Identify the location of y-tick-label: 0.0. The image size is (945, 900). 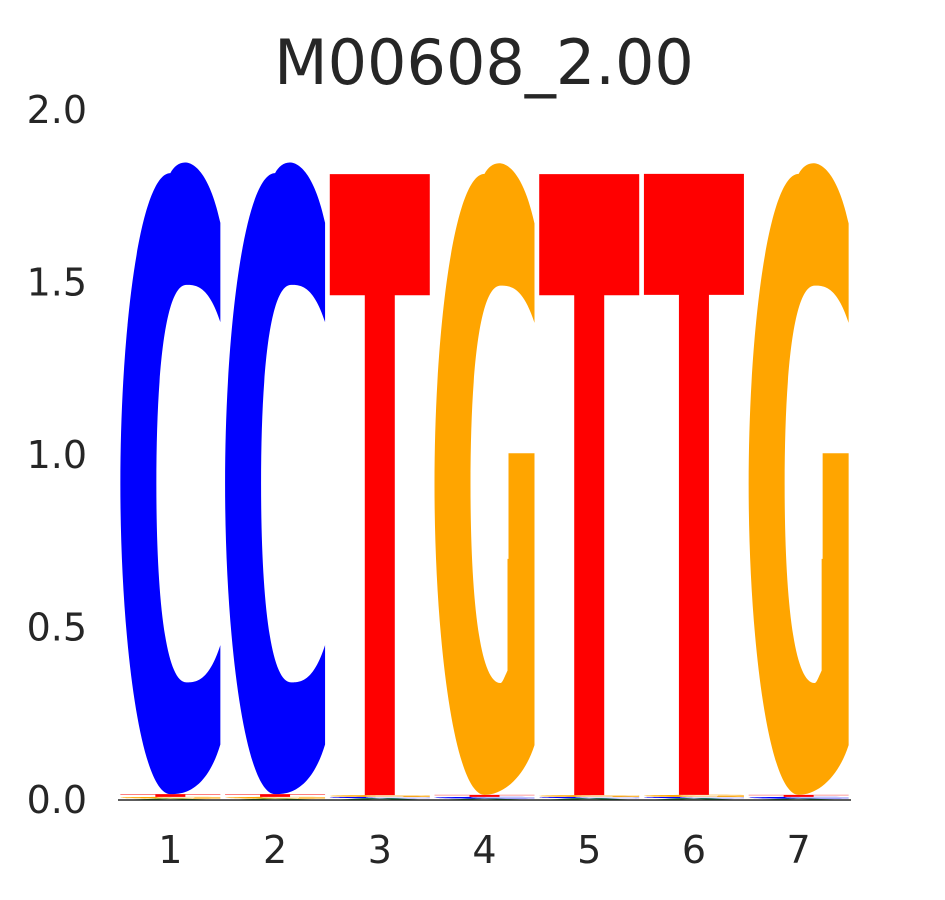
(57, 800).